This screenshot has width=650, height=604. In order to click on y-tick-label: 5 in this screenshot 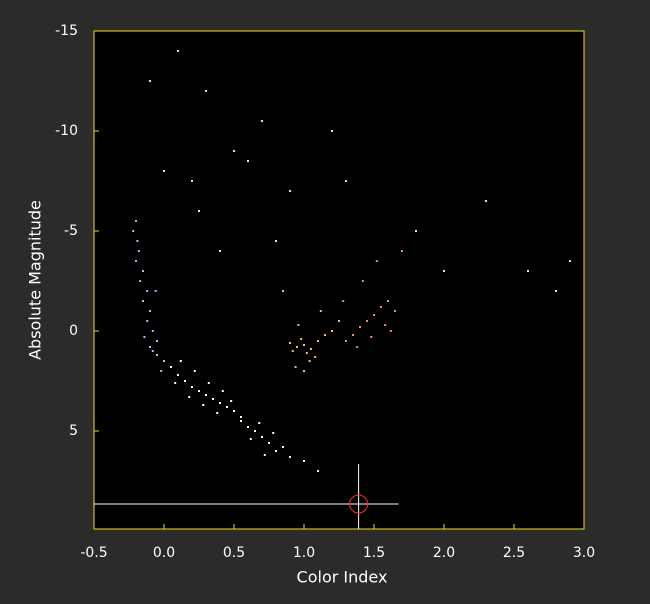, I will do `click(73, 431)`.